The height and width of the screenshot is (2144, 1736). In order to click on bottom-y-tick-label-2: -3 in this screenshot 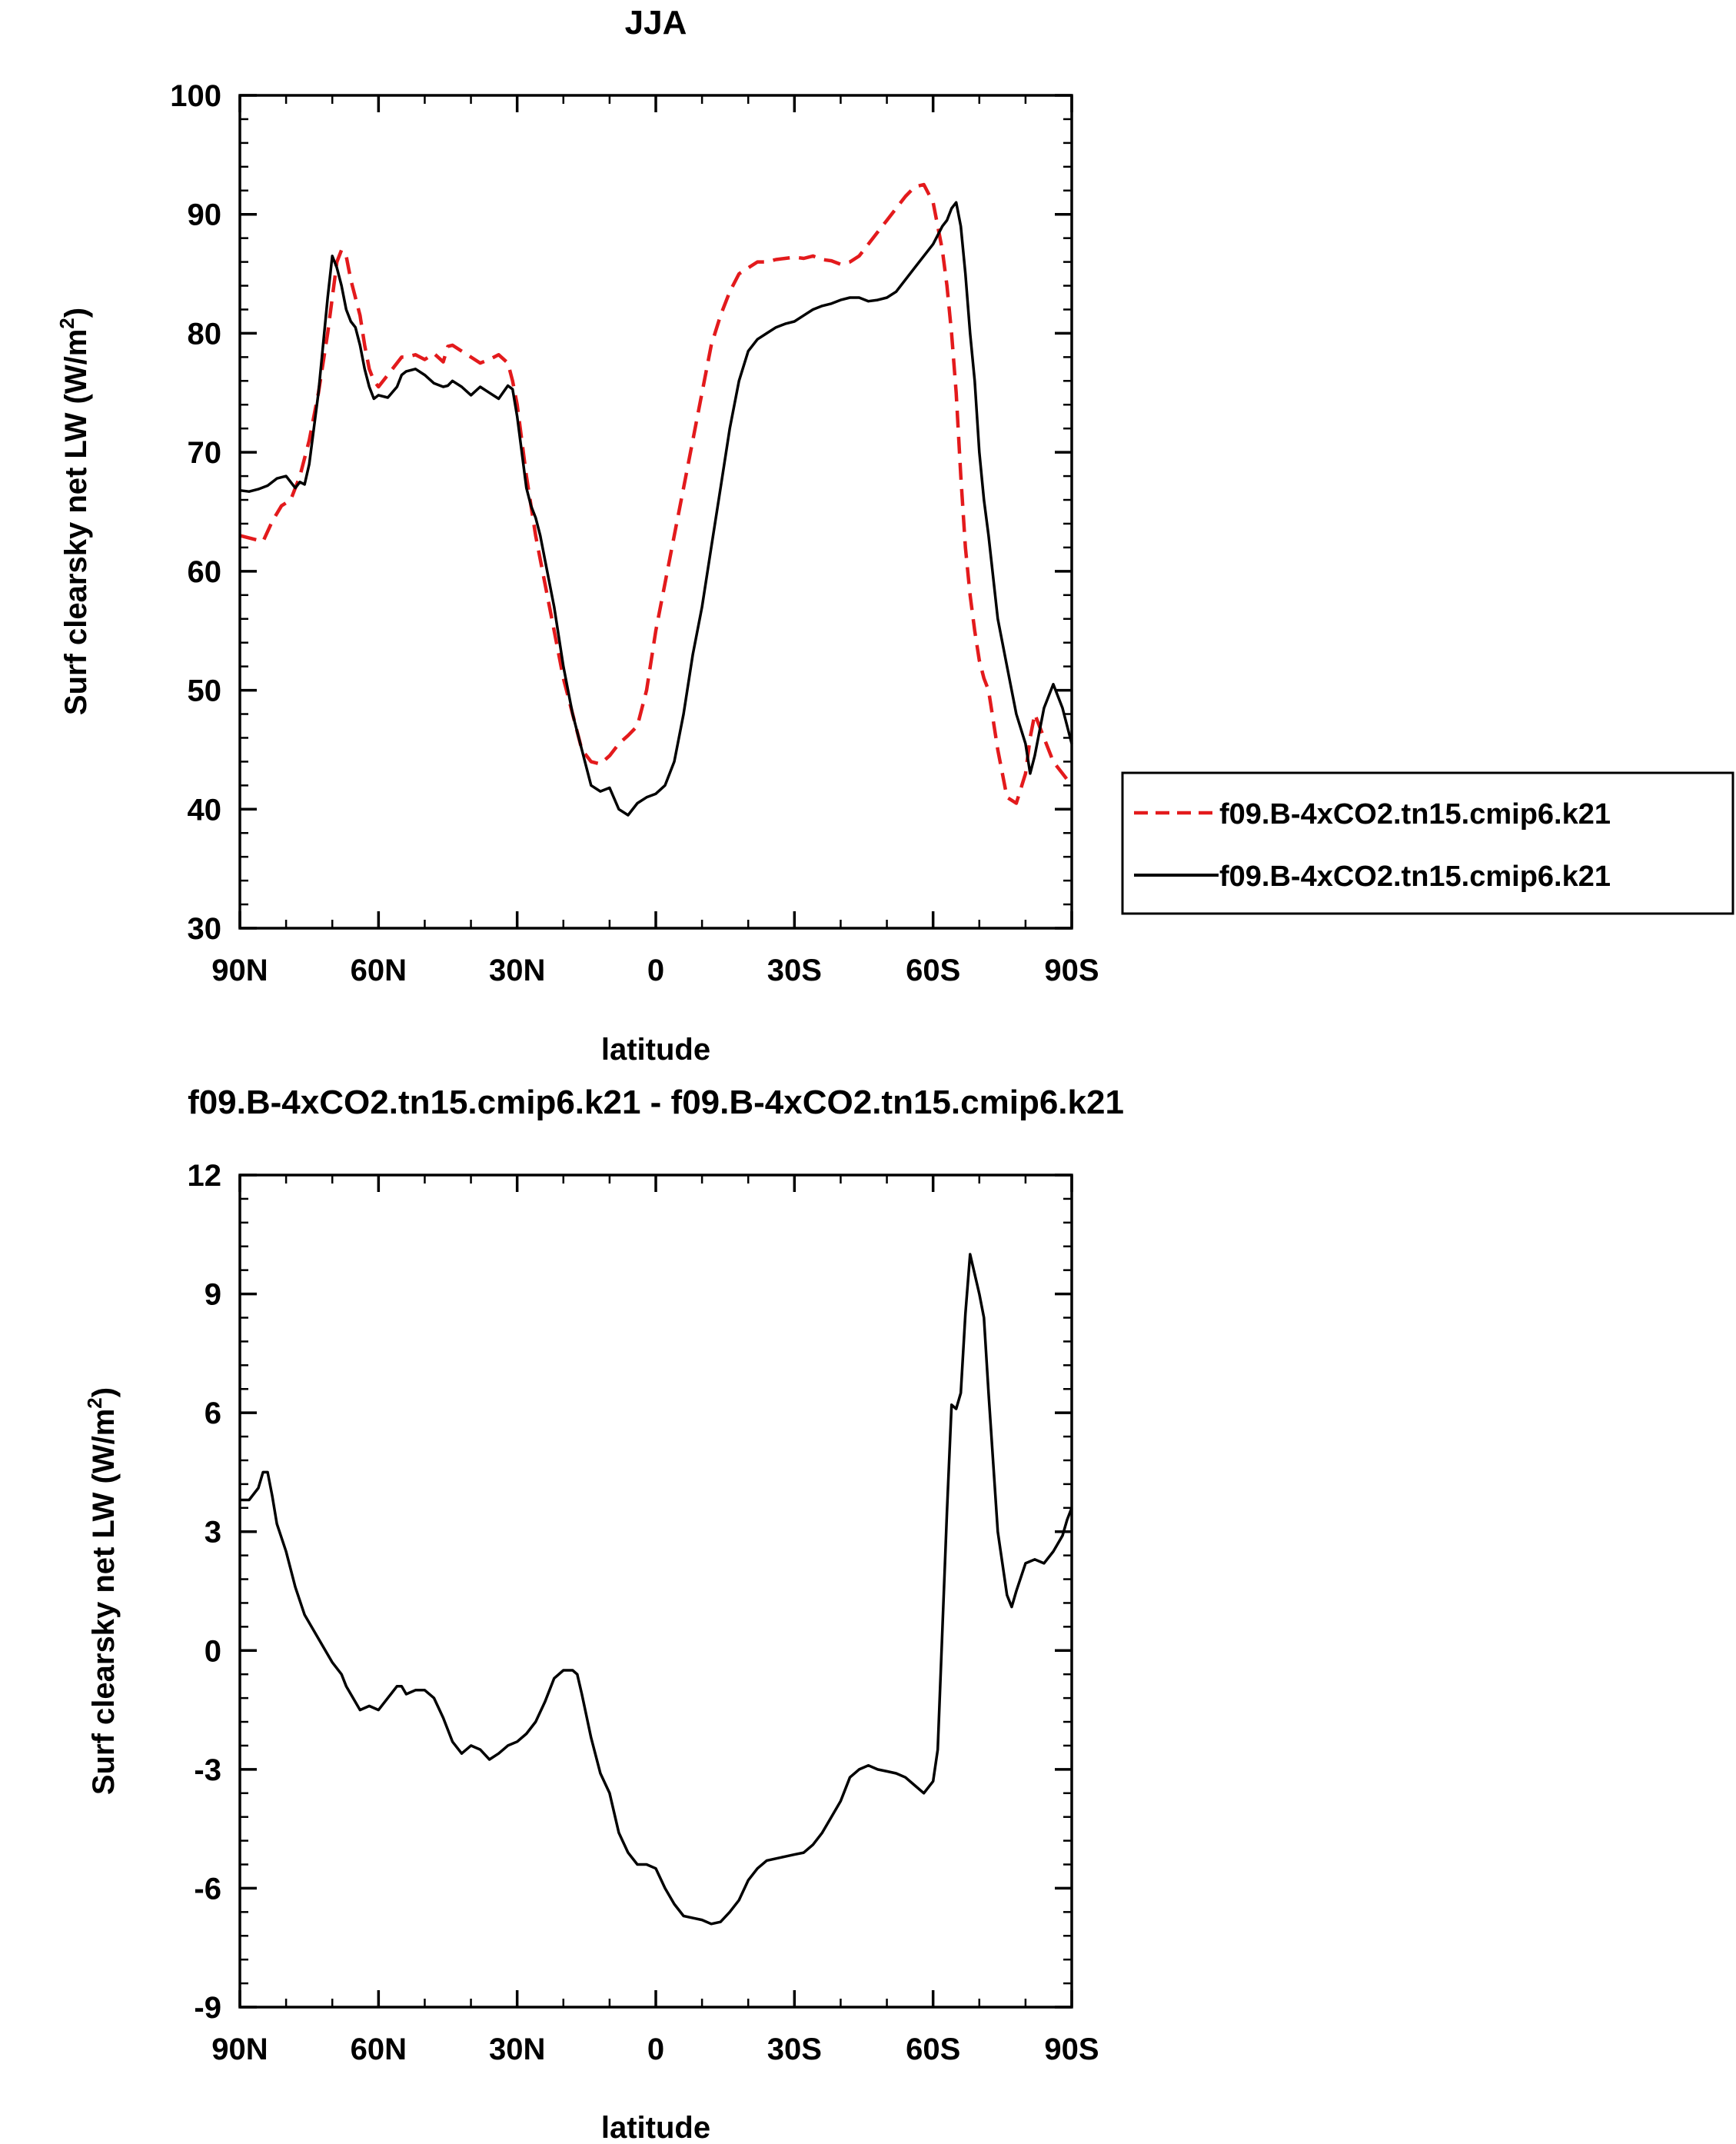, I will do `click(207, 1770)`.